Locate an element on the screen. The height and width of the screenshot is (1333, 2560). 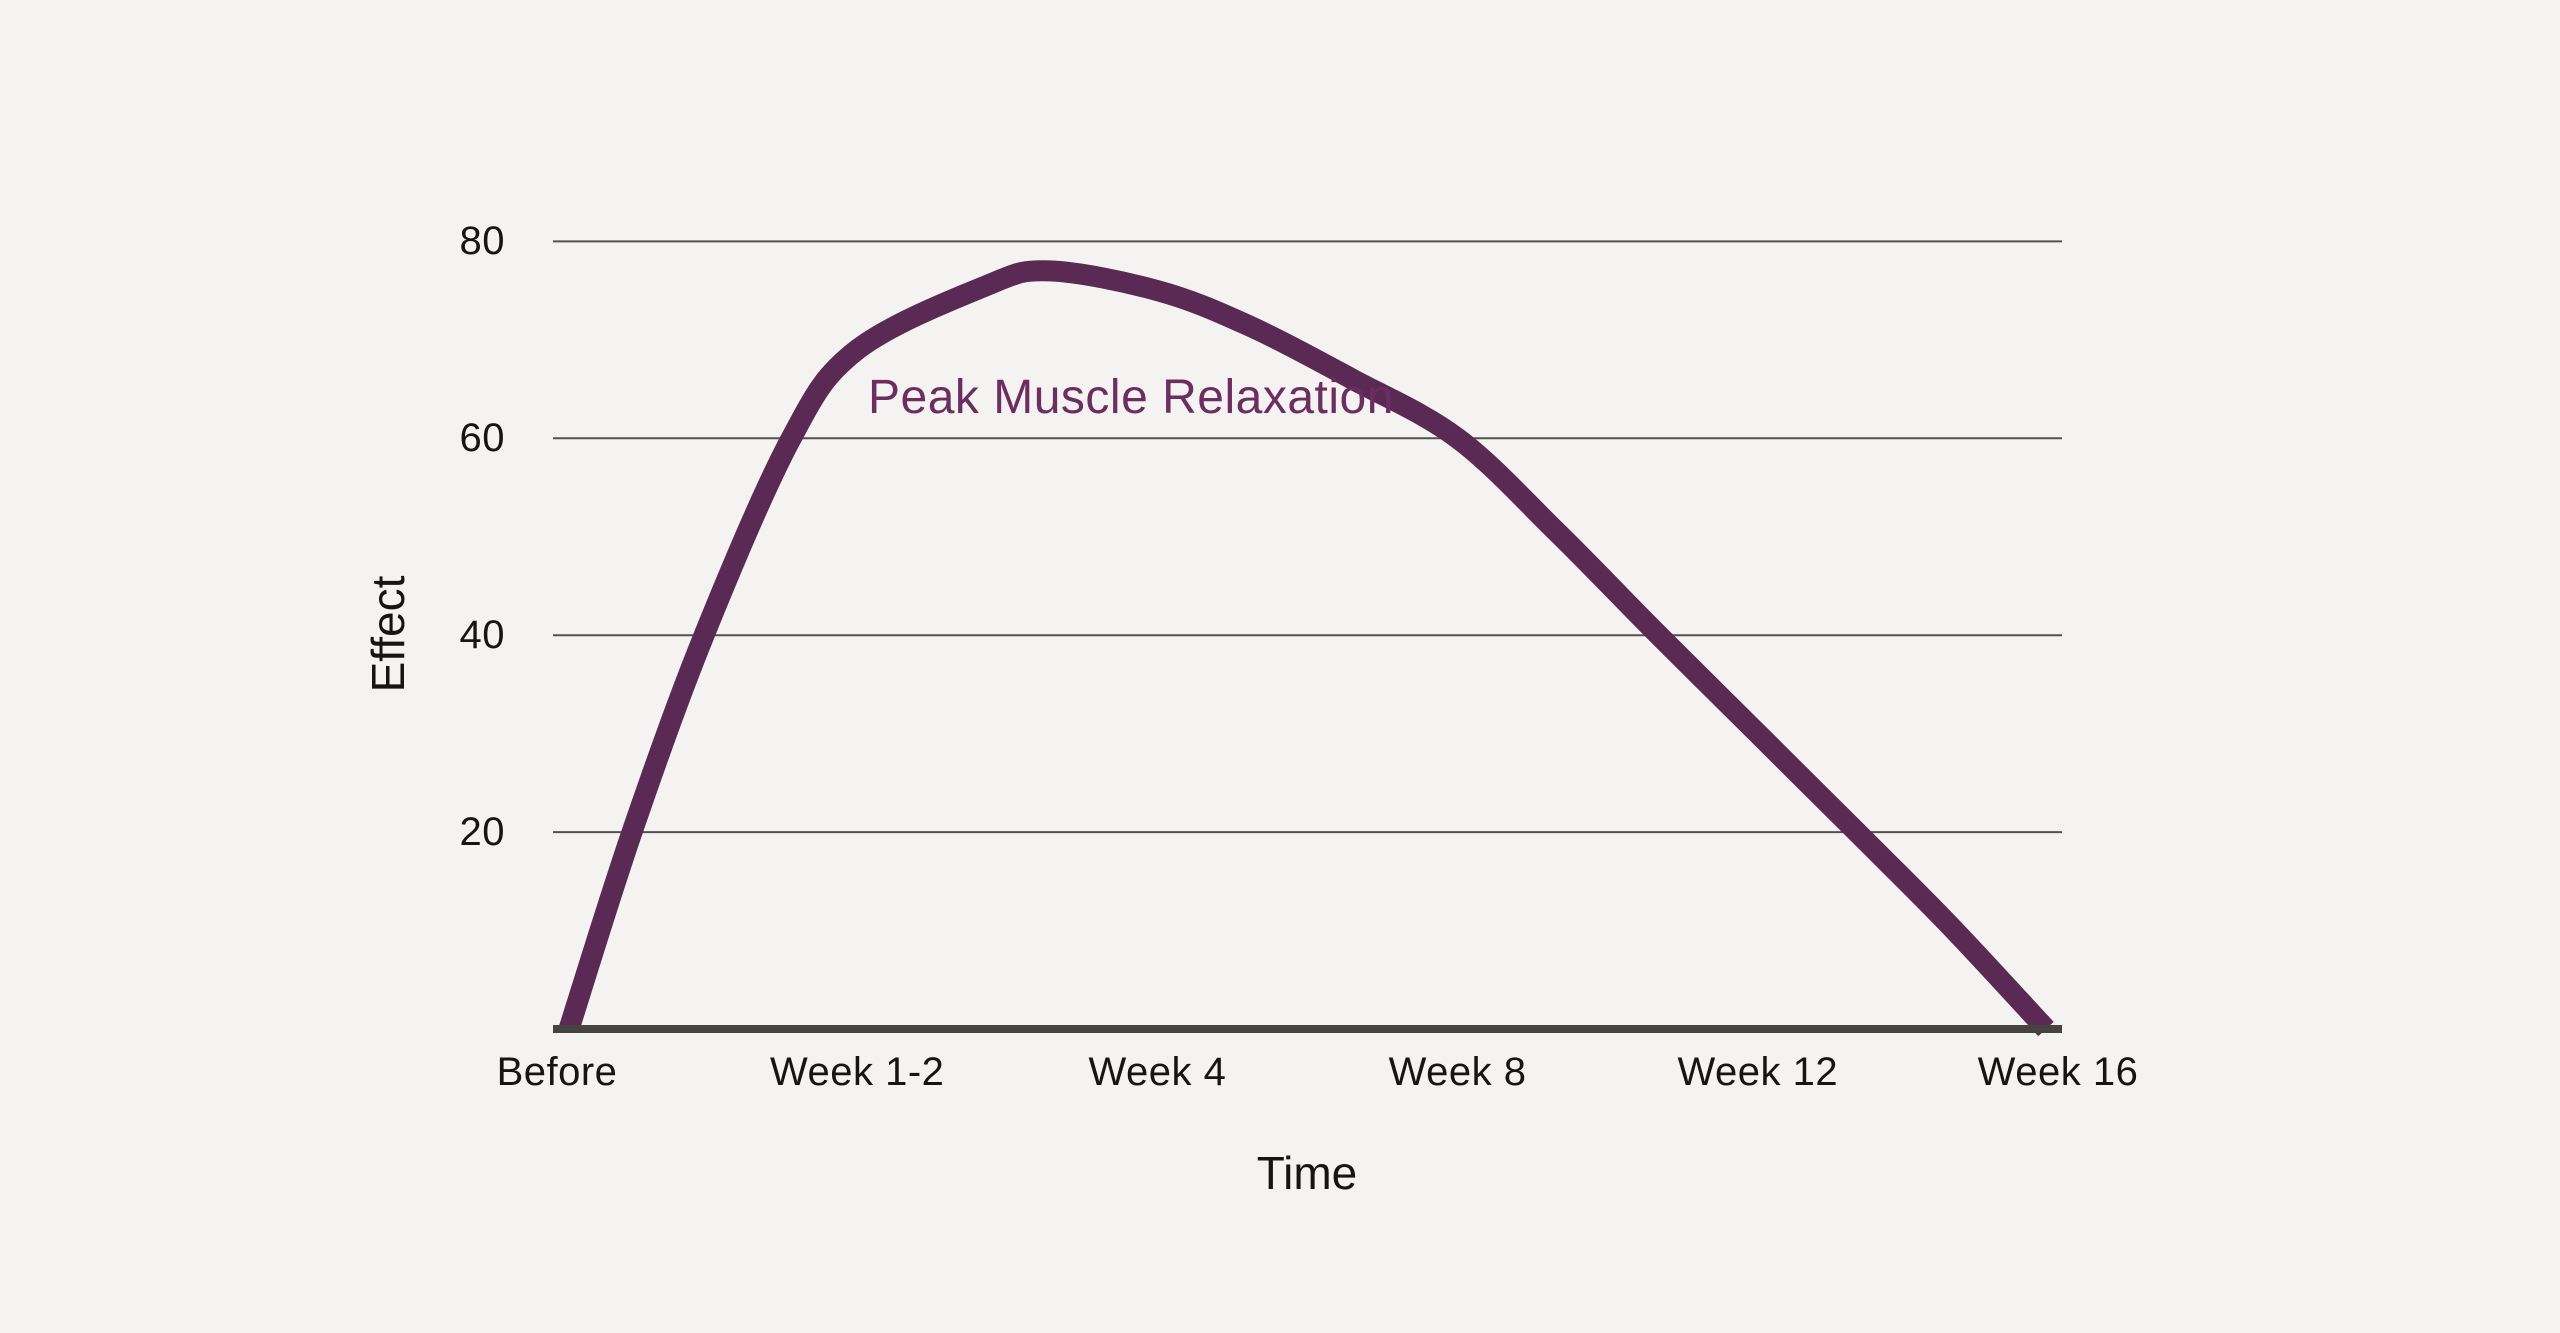
peak-annotation-label: Peak Muscle Relaxation is located at coordinates (1131, 397).